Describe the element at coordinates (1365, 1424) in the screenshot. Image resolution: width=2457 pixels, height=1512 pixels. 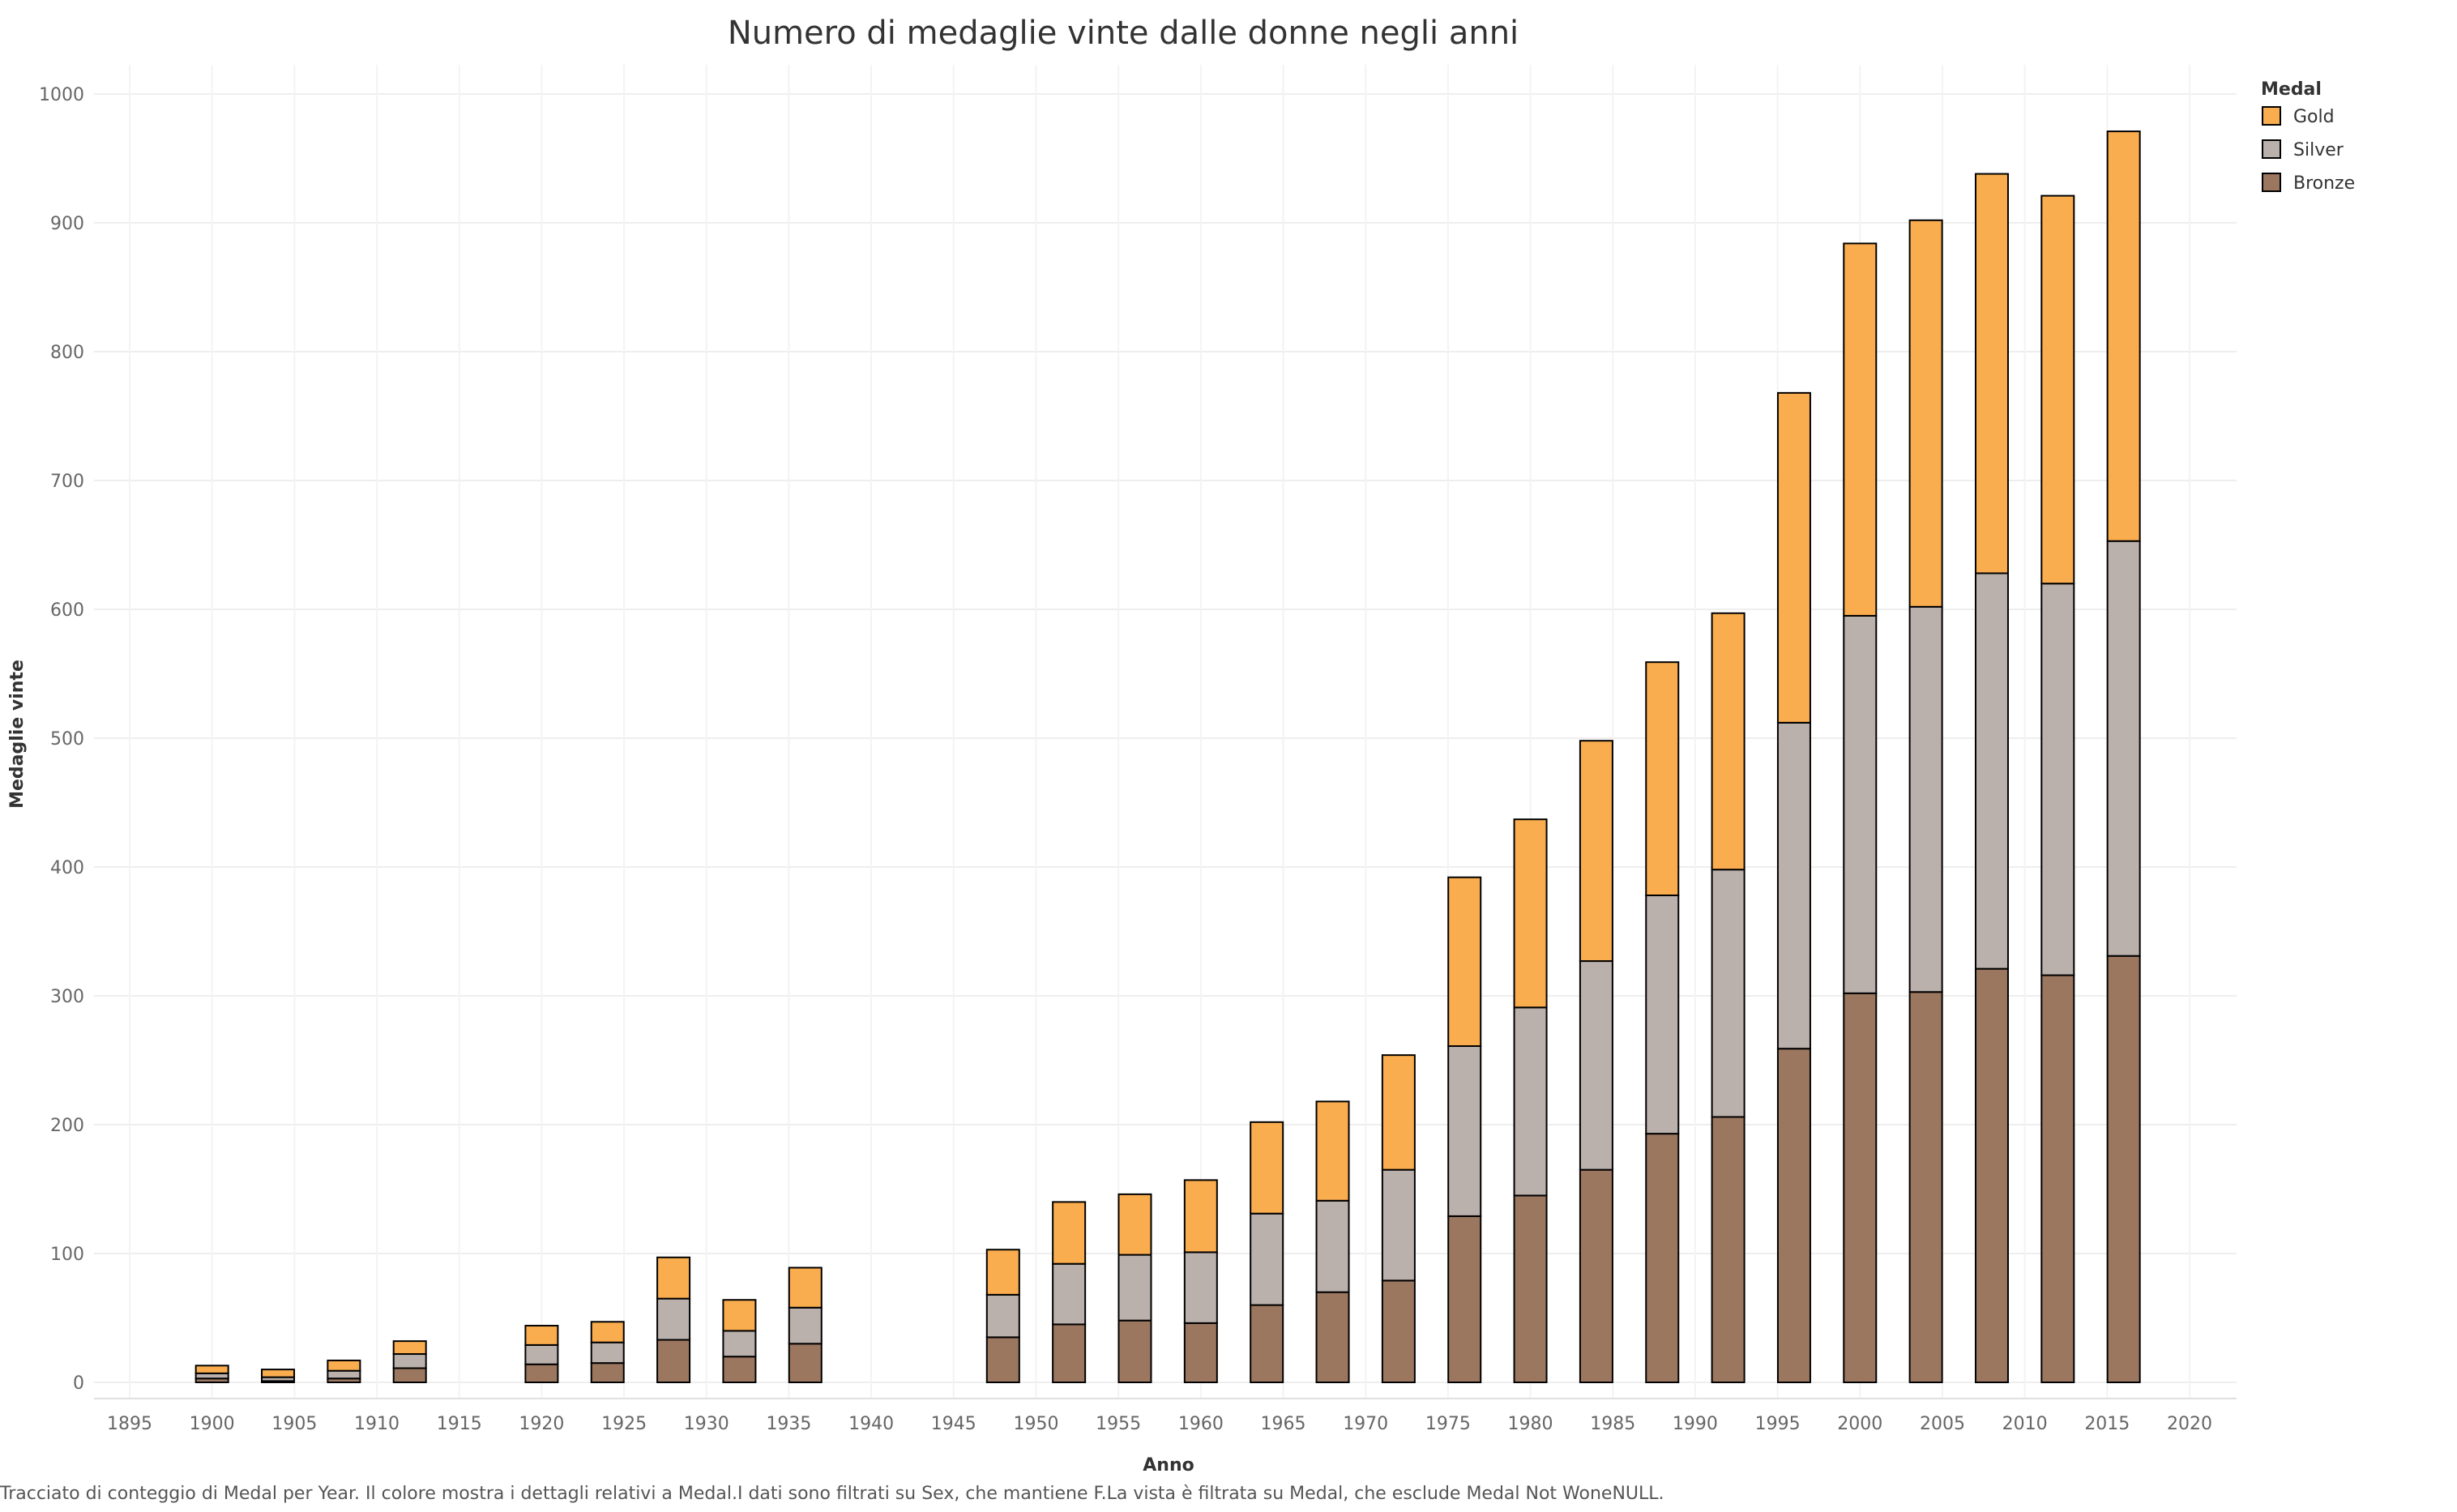
I see `x-tick-label: 1970` at that location.